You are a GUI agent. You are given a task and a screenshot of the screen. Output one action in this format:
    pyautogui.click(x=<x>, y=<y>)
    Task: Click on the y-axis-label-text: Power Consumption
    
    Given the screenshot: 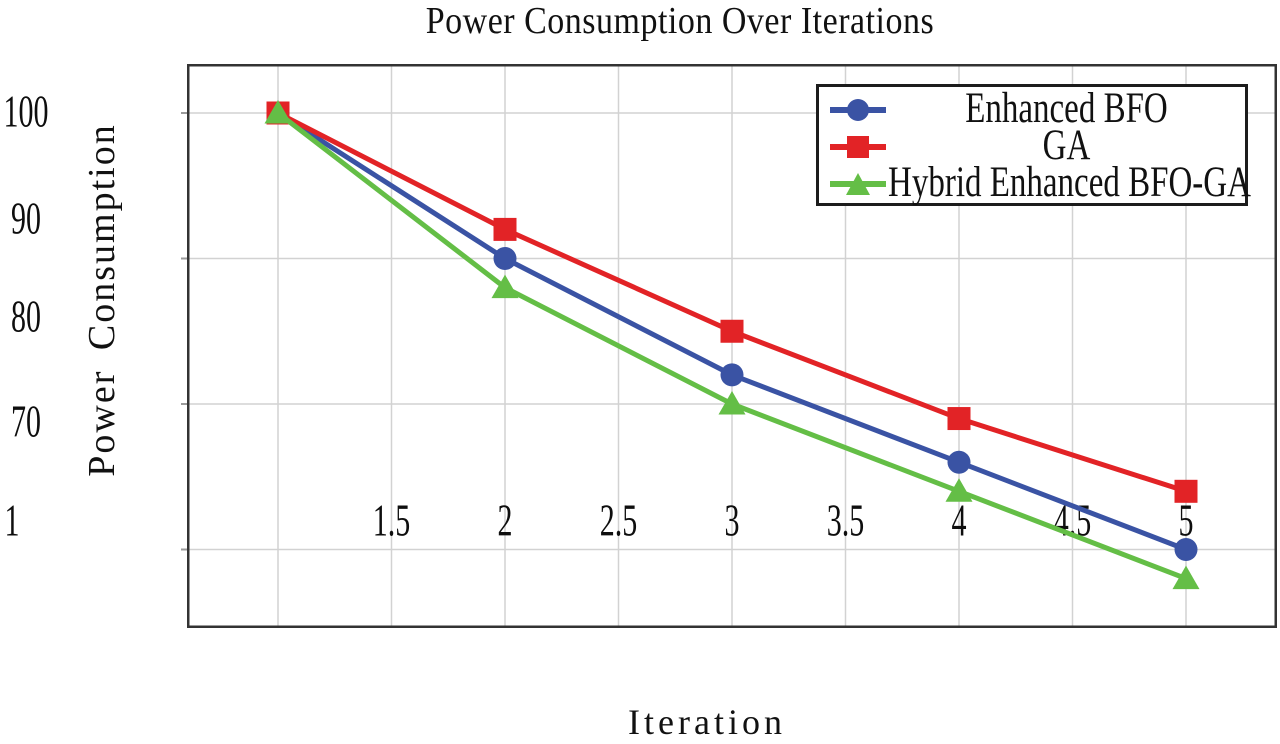 What is the action you would take?
    pyautogui.click(x=102, y=300)
    